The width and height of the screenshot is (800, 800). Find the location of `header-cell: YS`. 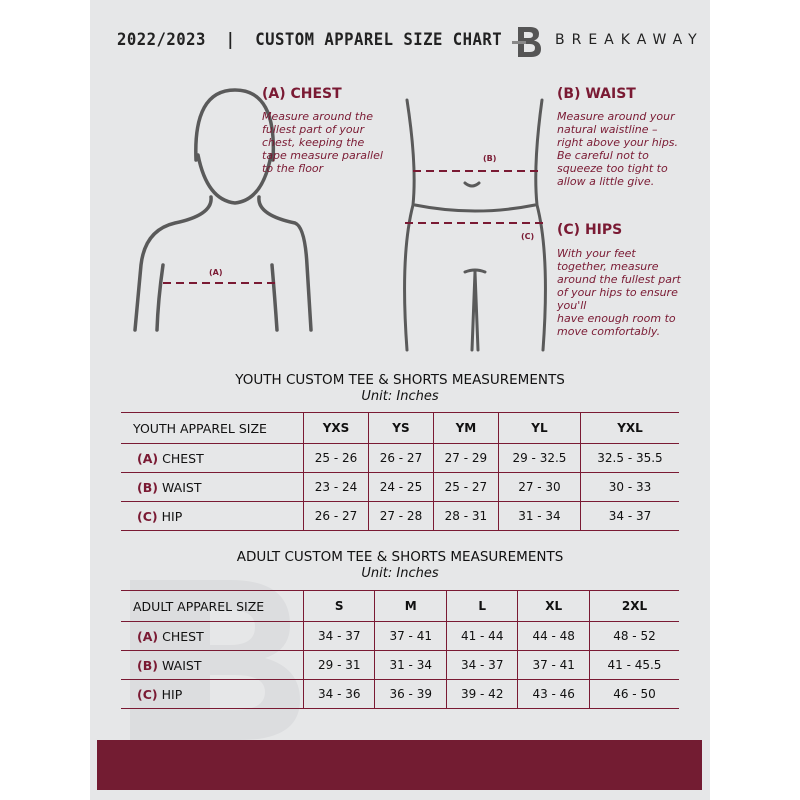

header-cell: YS is located at coordinates (400, 428).